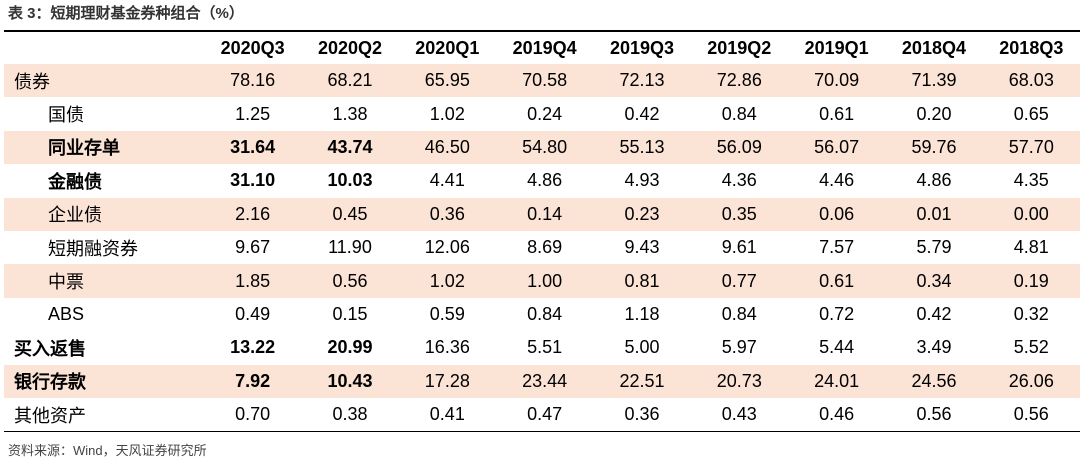 Image resolution: width=1080 pixels, height=461 pixels. I want to click on cell: 0.23, so click(642, 214).